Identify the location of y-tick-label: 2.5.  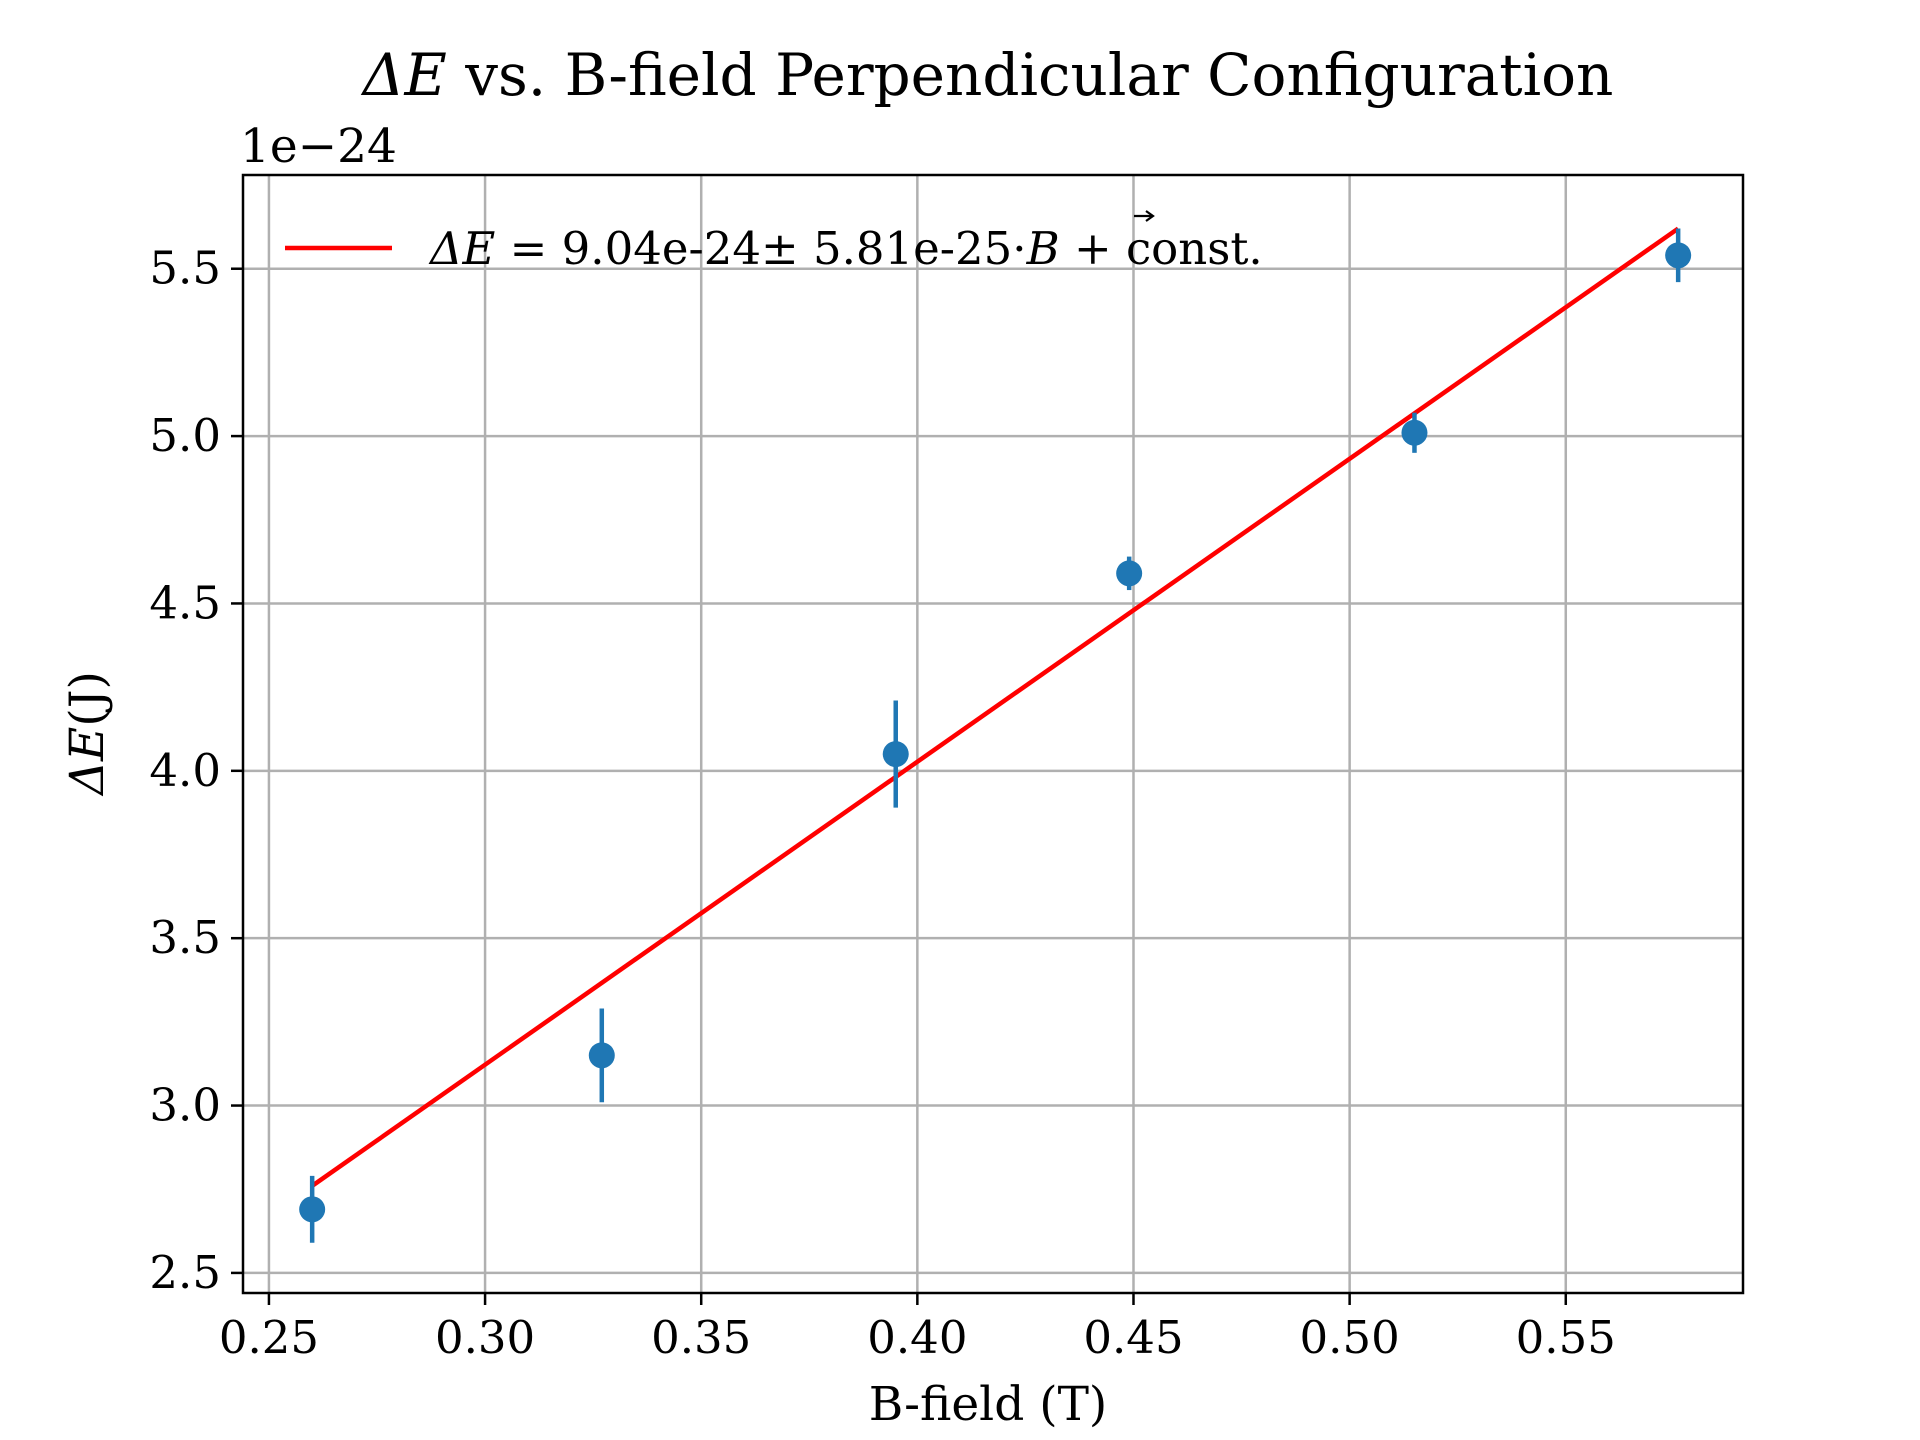
(185, 1272).